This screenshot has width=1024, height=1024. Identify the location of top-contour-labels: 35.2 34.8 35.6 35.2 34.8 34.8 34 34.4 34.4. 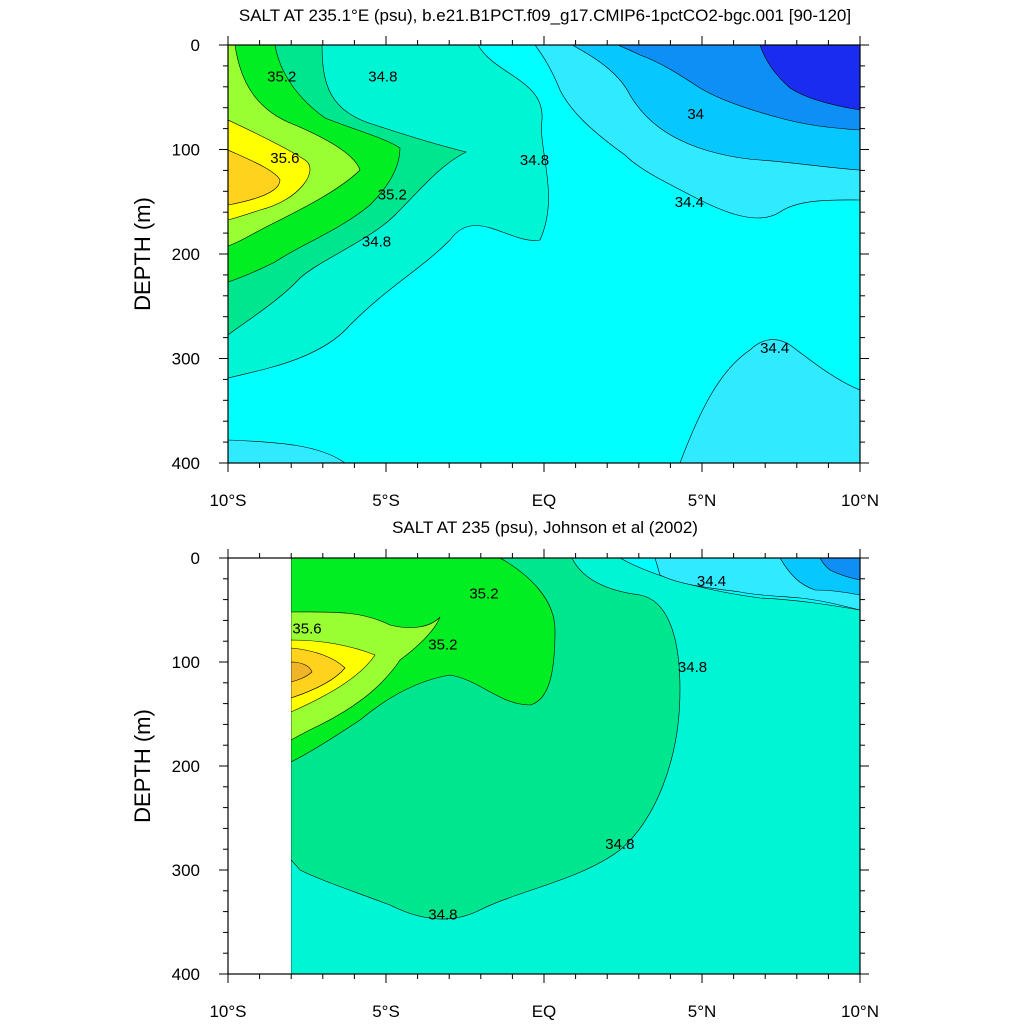
(528, 212).